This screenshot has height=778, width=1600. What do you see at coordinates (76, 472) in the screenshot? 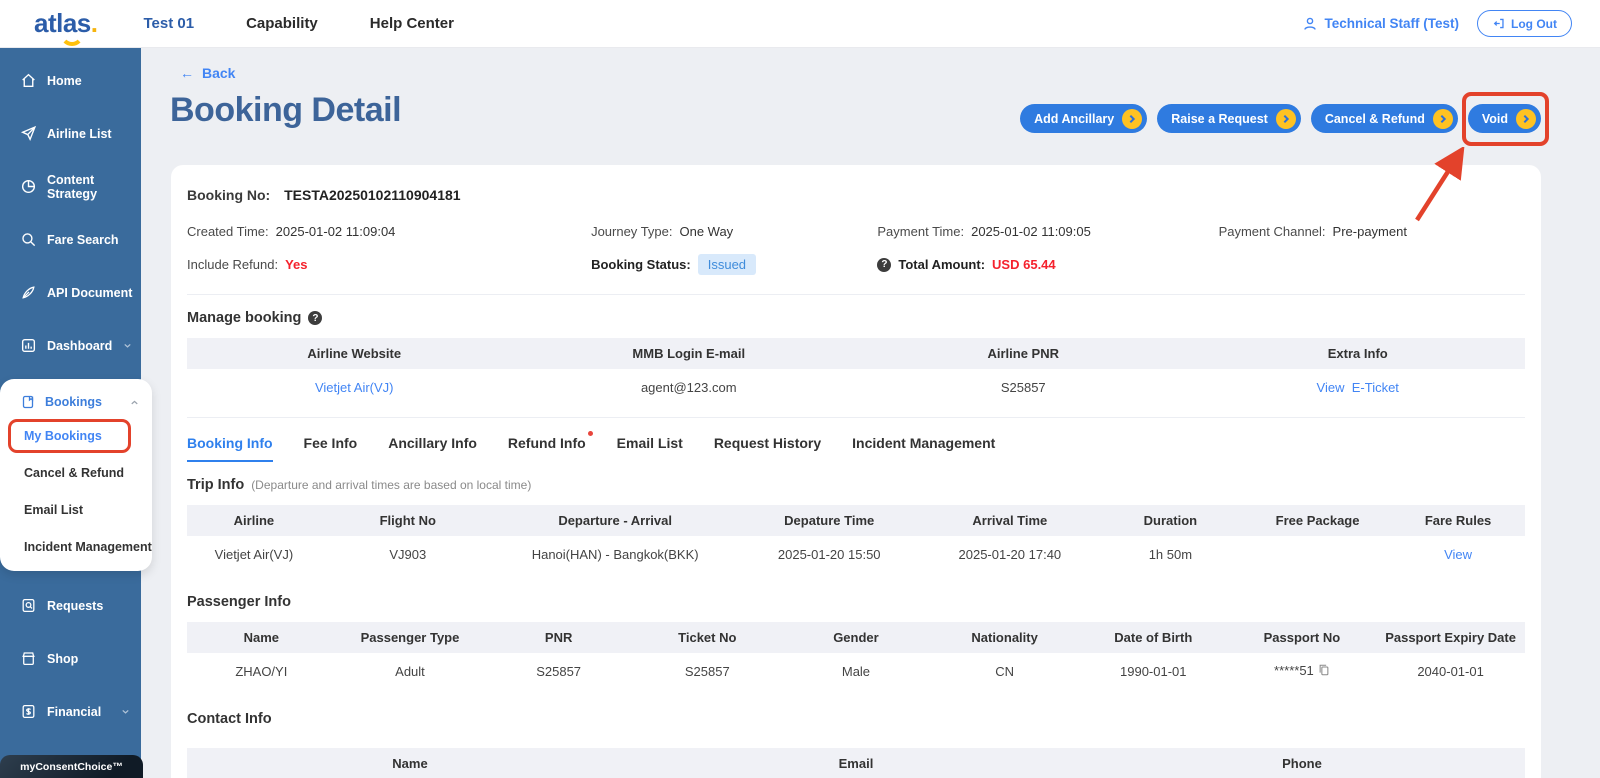
I see `sidebar-item-cancel-refund: Cancel & Refund` at bounding box center [76, 472].